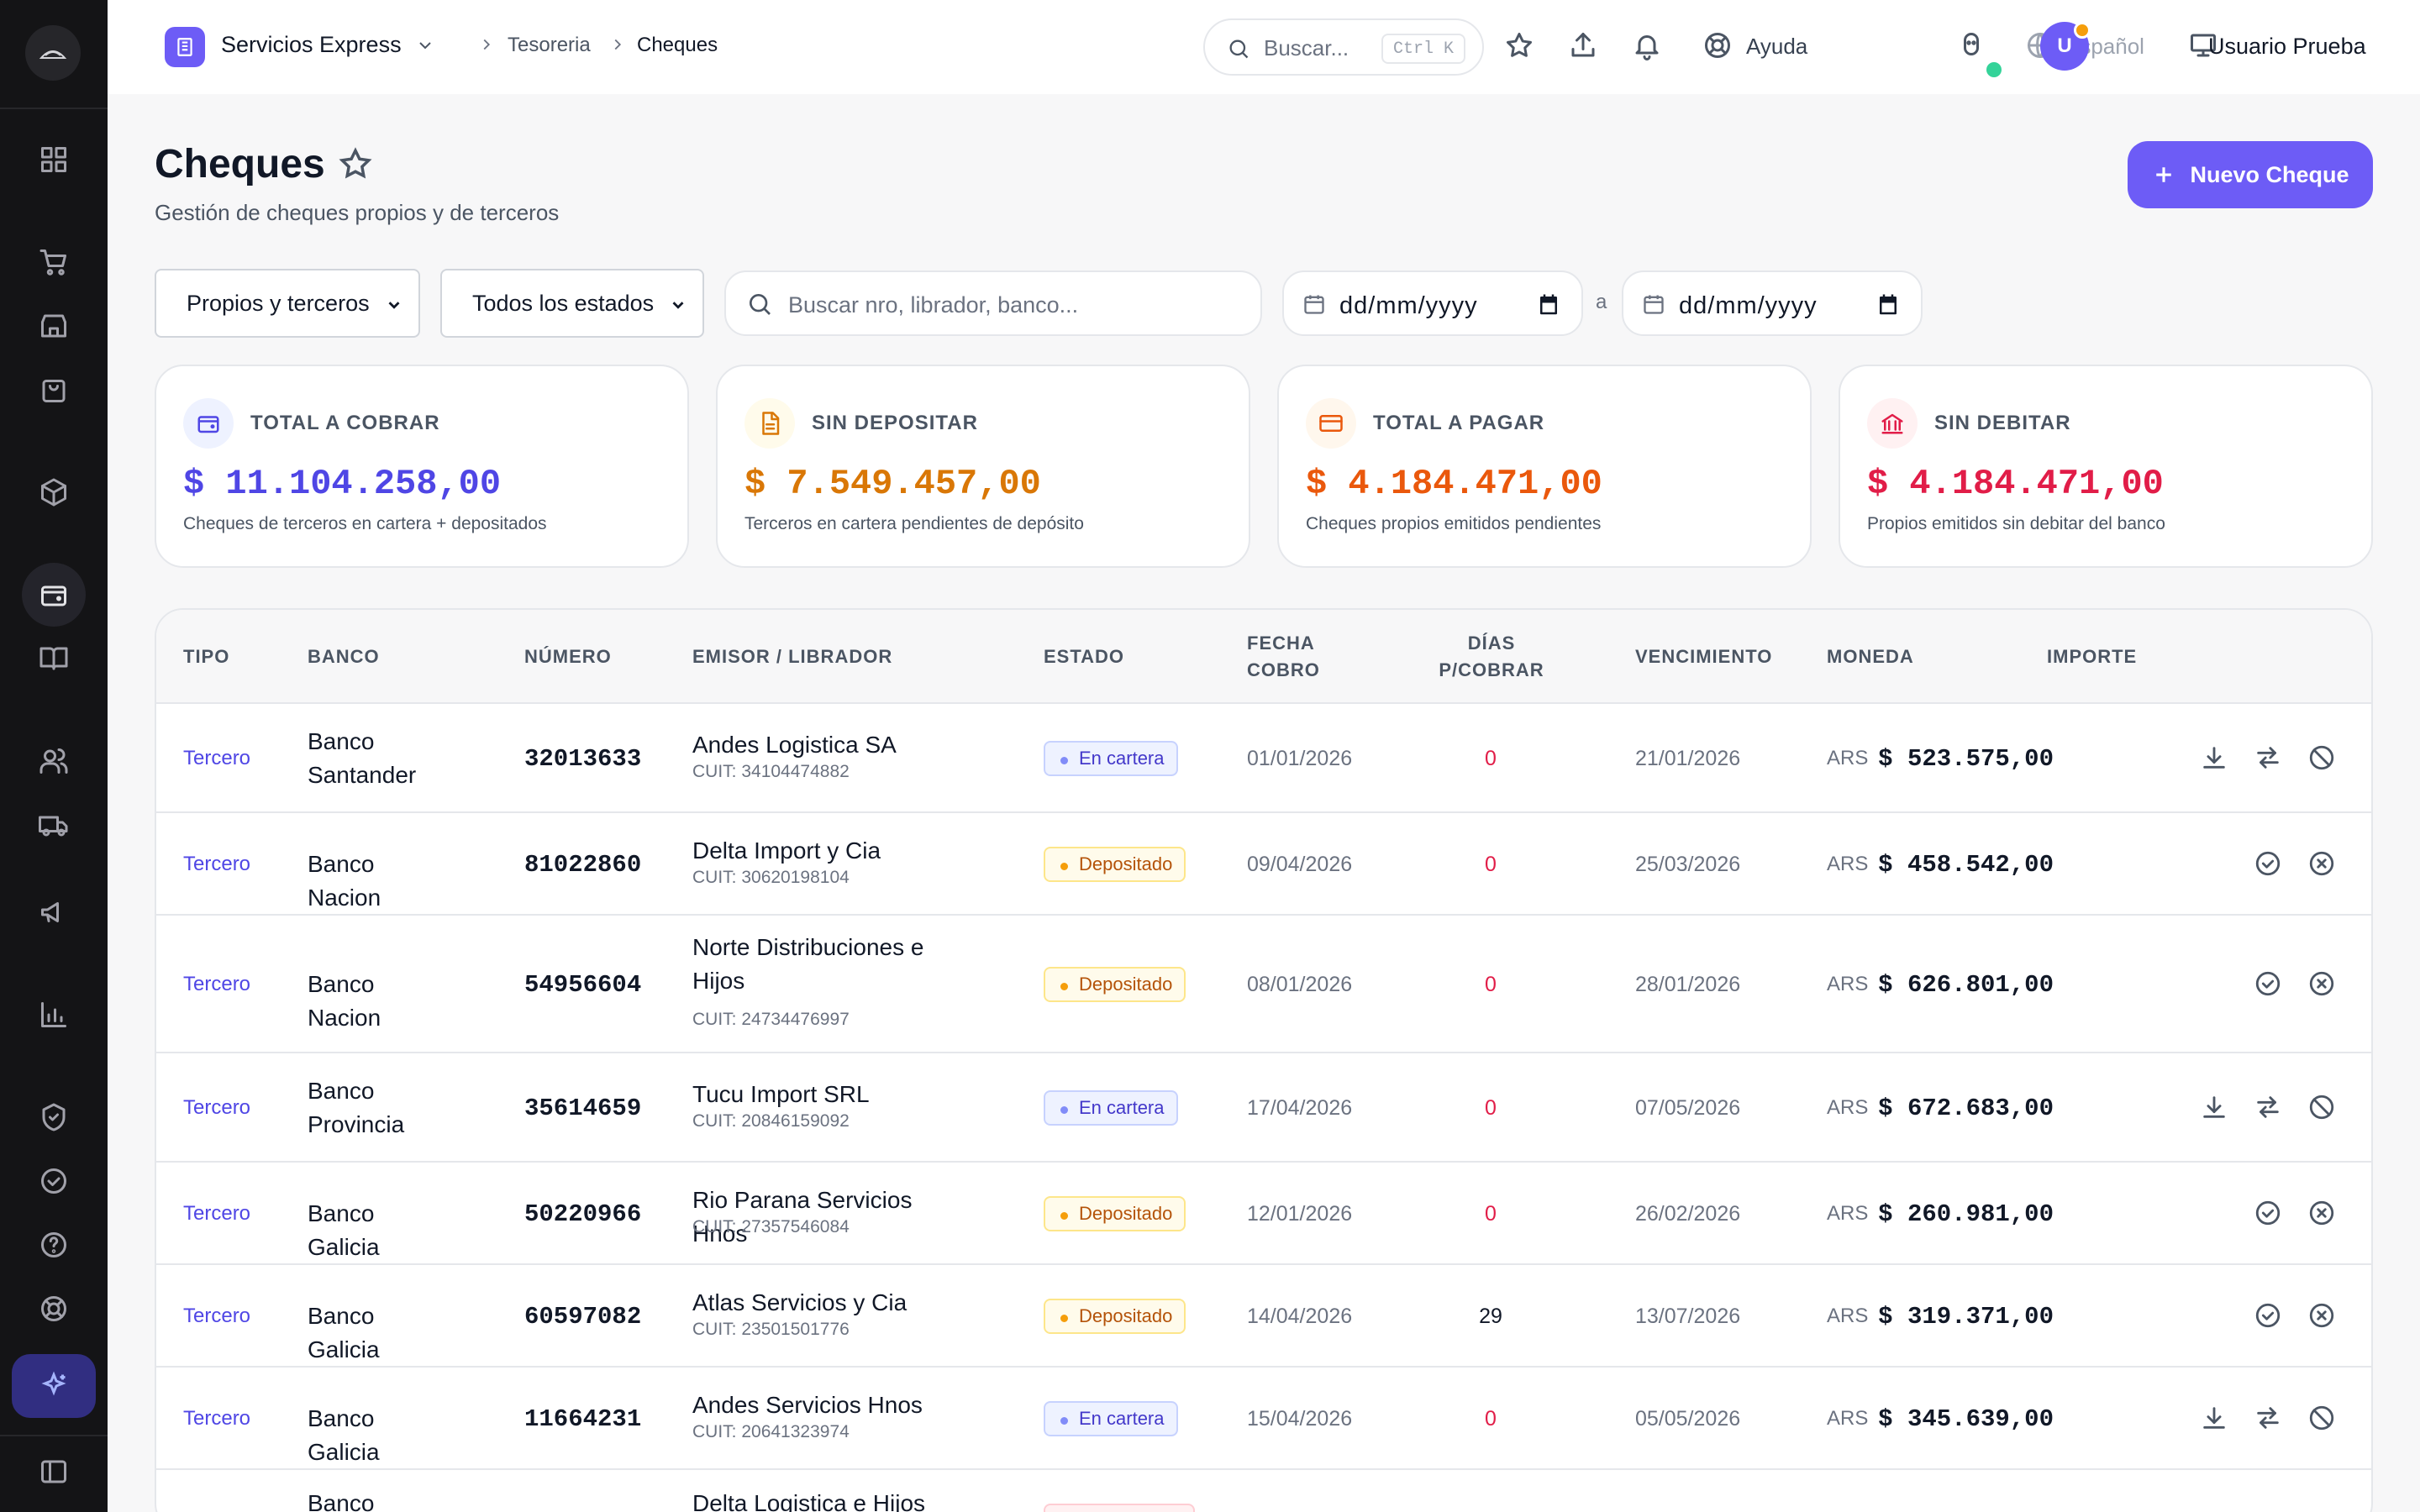  What do you see at coordinates (355, 166) in the screenshot?
I see `favorite-star-icon` at bounding box center [355, 166].